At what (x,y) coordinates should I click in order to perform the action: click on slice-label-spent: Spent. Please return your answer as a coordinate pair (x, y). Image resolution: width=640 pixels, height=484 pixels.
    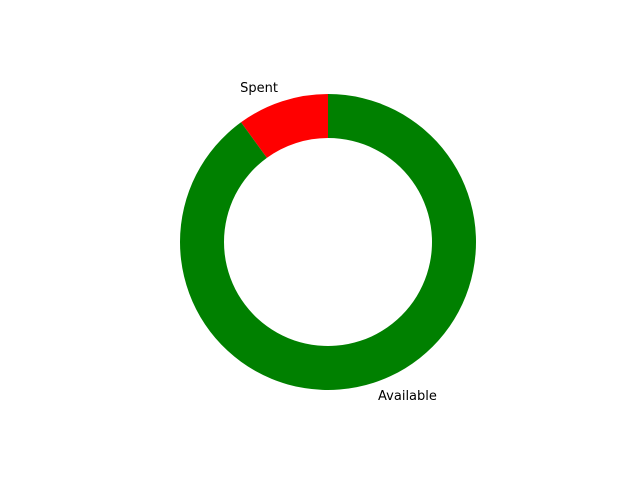
    Looking at the image, I should click on (259, 88).